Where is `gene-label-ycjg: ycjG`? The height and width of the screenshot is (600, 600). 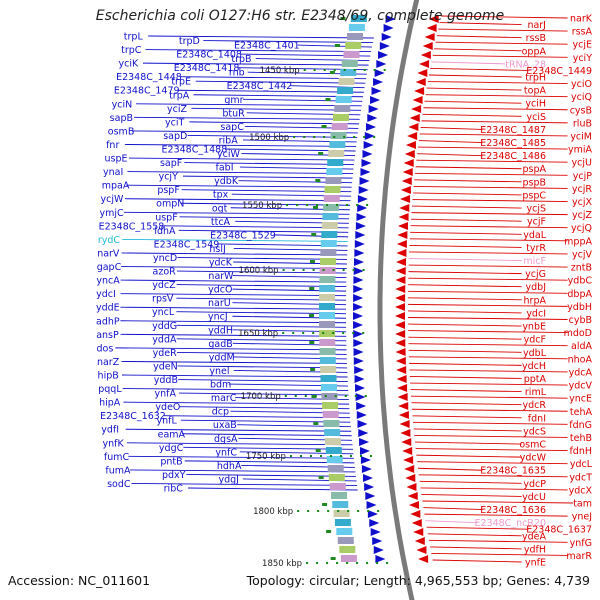
gene-label-ycjg: ycjG is located at coordinates (535, 274).